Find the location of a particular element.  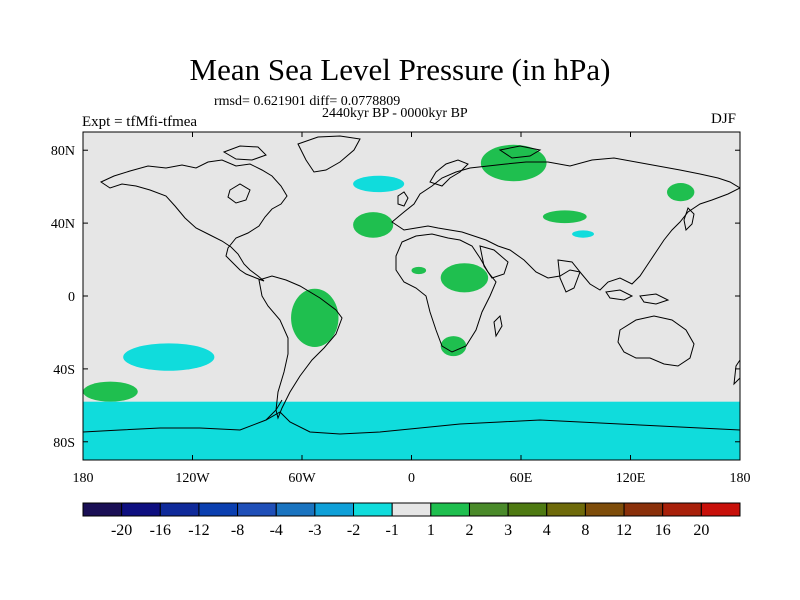

x-tick-label: 120E is located at coordinates (631, 478).